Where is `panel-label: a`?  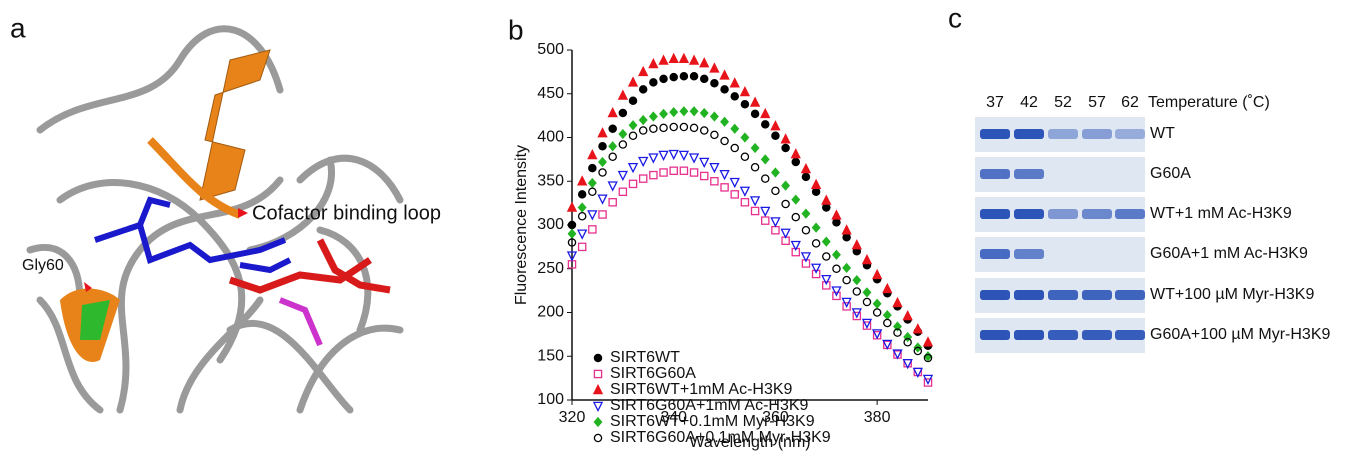 panel-label: a is located at coordinates (18, 27).